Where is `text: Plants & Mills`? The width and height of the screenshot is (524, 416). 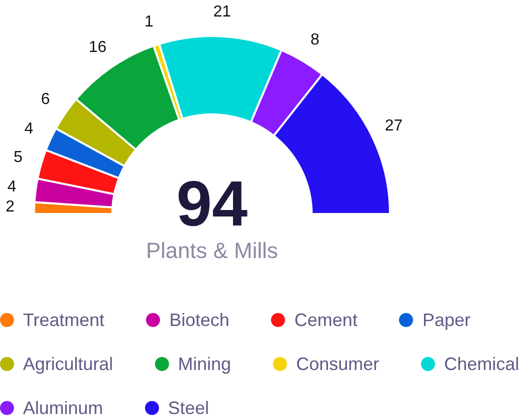
text: Plants & Mills is located at coordinates (212, 251).